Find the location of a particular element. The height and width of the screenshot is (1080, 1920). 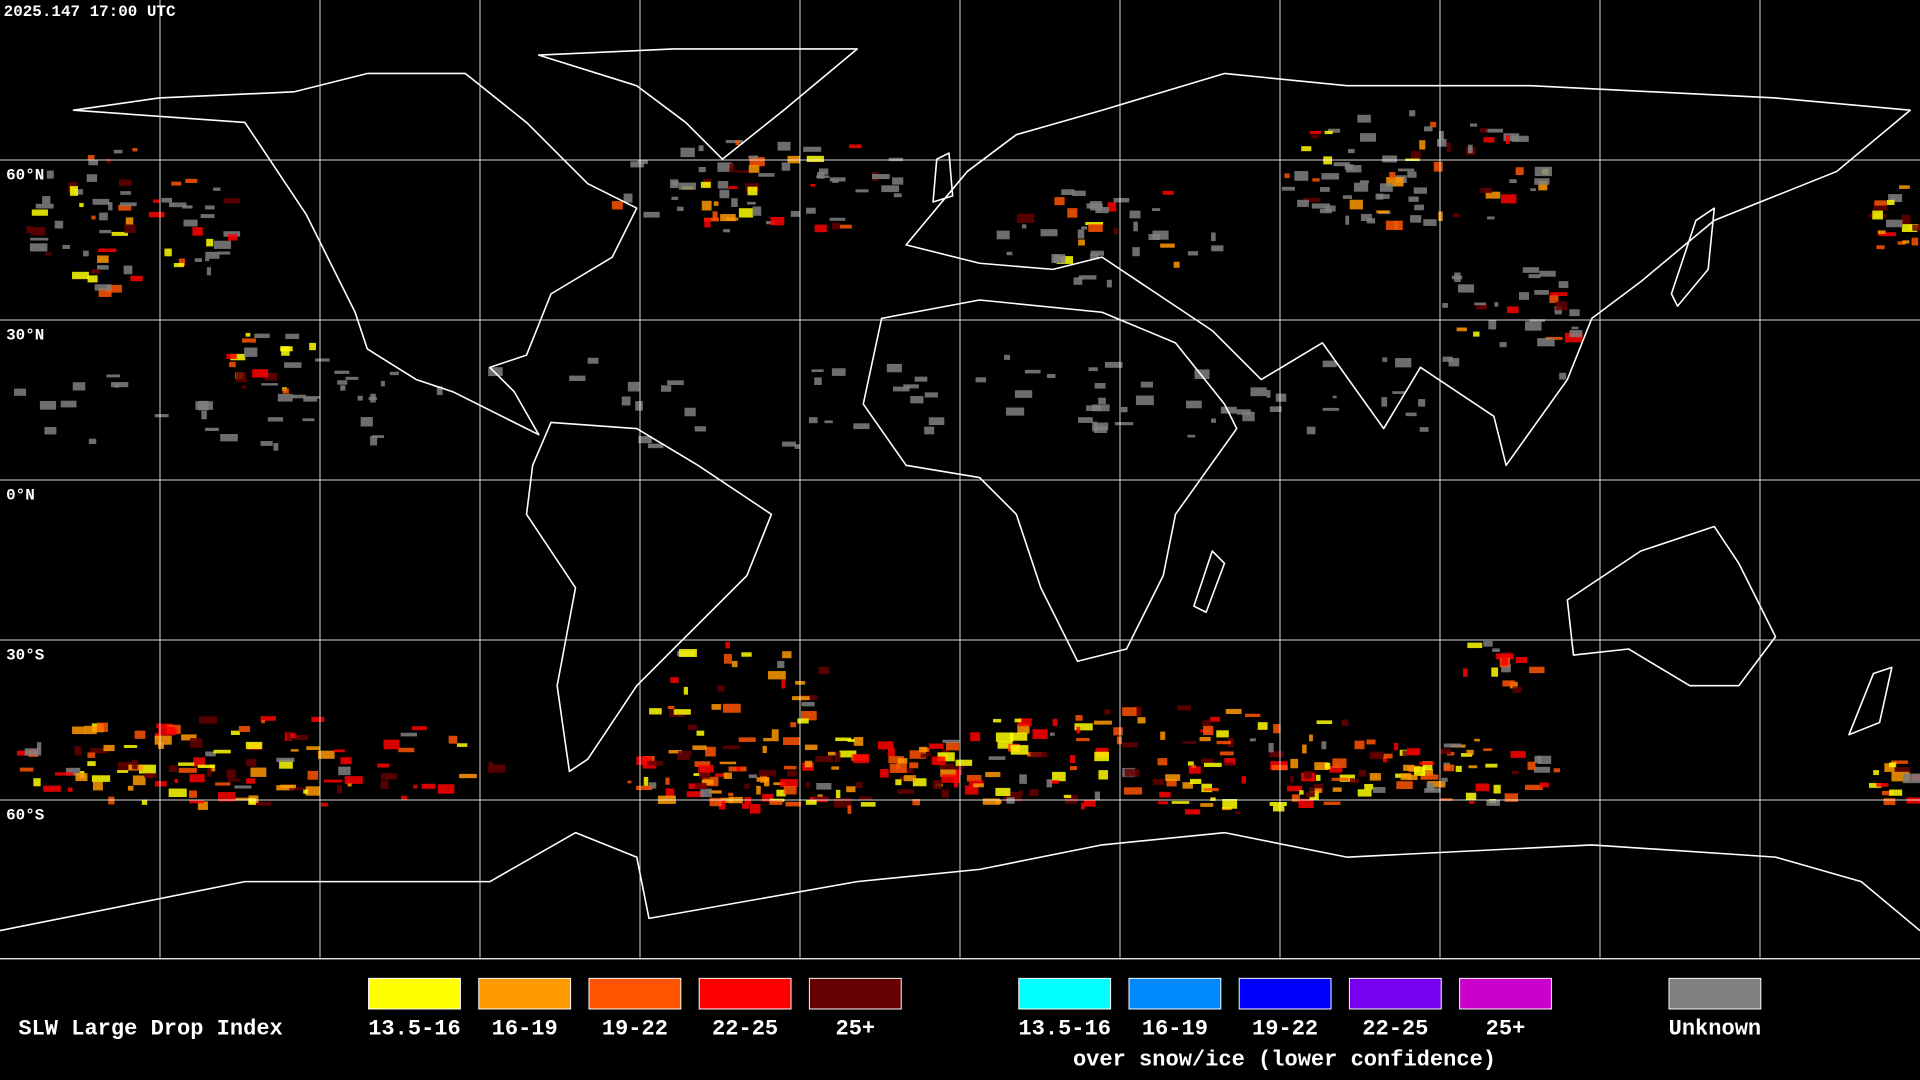

latitude-label: 30°S is located at coordinates (25, 656).